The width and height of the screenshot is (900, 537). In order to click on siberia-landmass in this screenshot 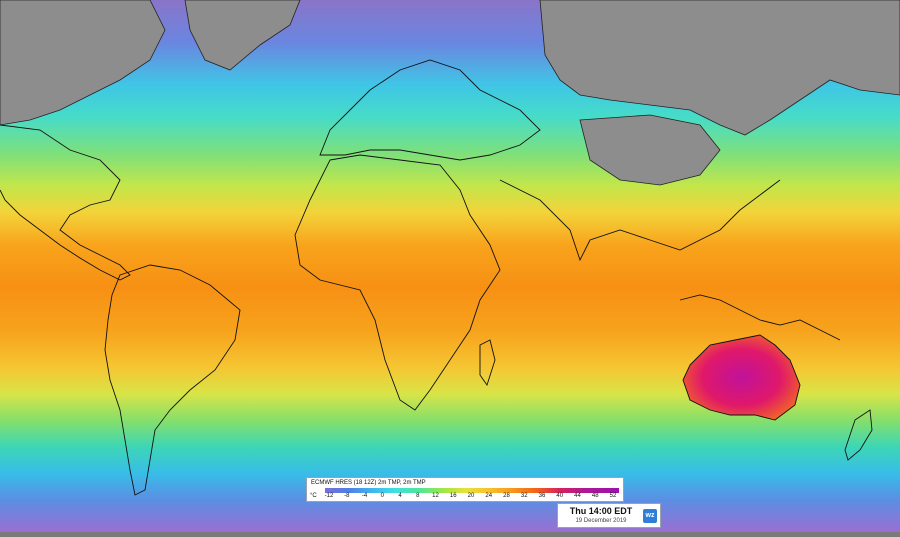, I will do `click(719, 68)`.